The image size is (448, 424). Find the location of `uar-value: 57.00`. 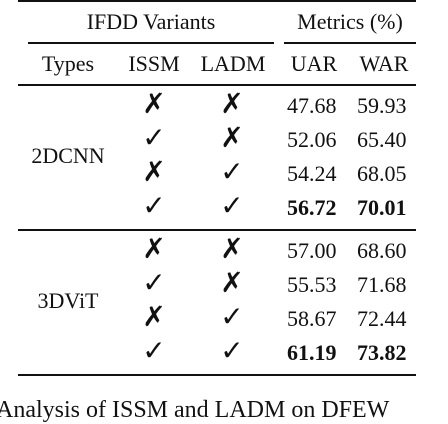

uar-value: 57.00 is located at coordinates (312, 250).